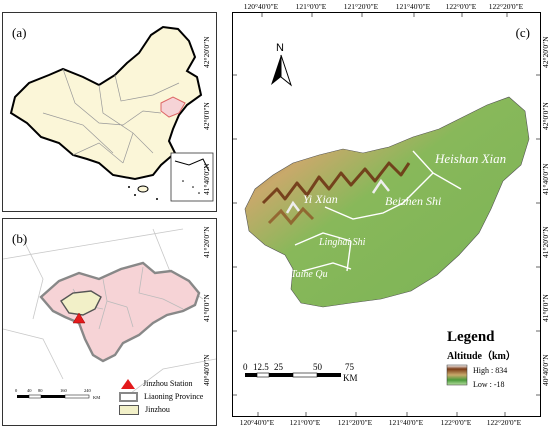 The image size is (550, 433). What do you see at coordinates (457, 375) in the screenshot?
I see `altitude-gradient-swatch` at bounding box center [457, 375].